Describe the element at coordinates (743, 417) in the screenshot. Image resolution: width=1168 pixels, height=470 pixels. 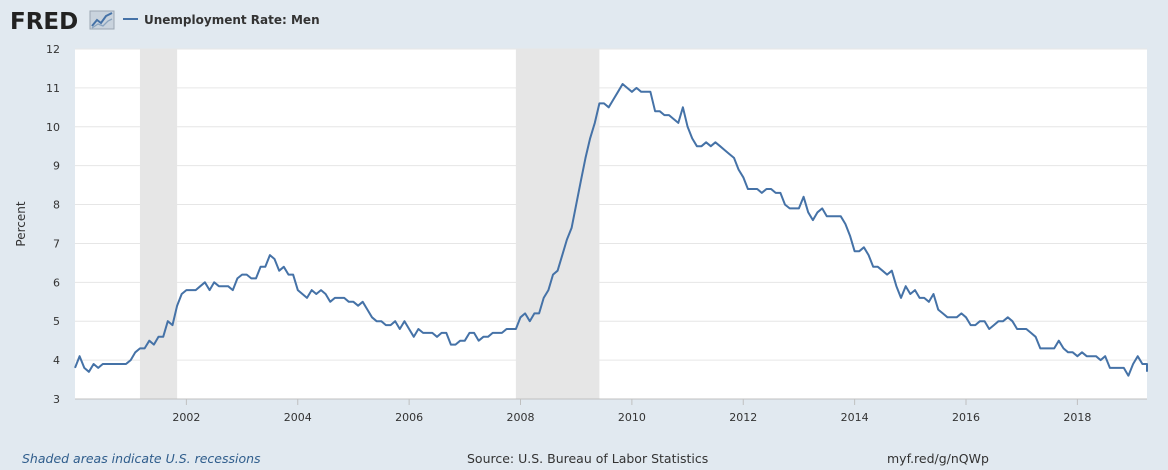
I see `x-tick-label-2012: 2012` at that location.